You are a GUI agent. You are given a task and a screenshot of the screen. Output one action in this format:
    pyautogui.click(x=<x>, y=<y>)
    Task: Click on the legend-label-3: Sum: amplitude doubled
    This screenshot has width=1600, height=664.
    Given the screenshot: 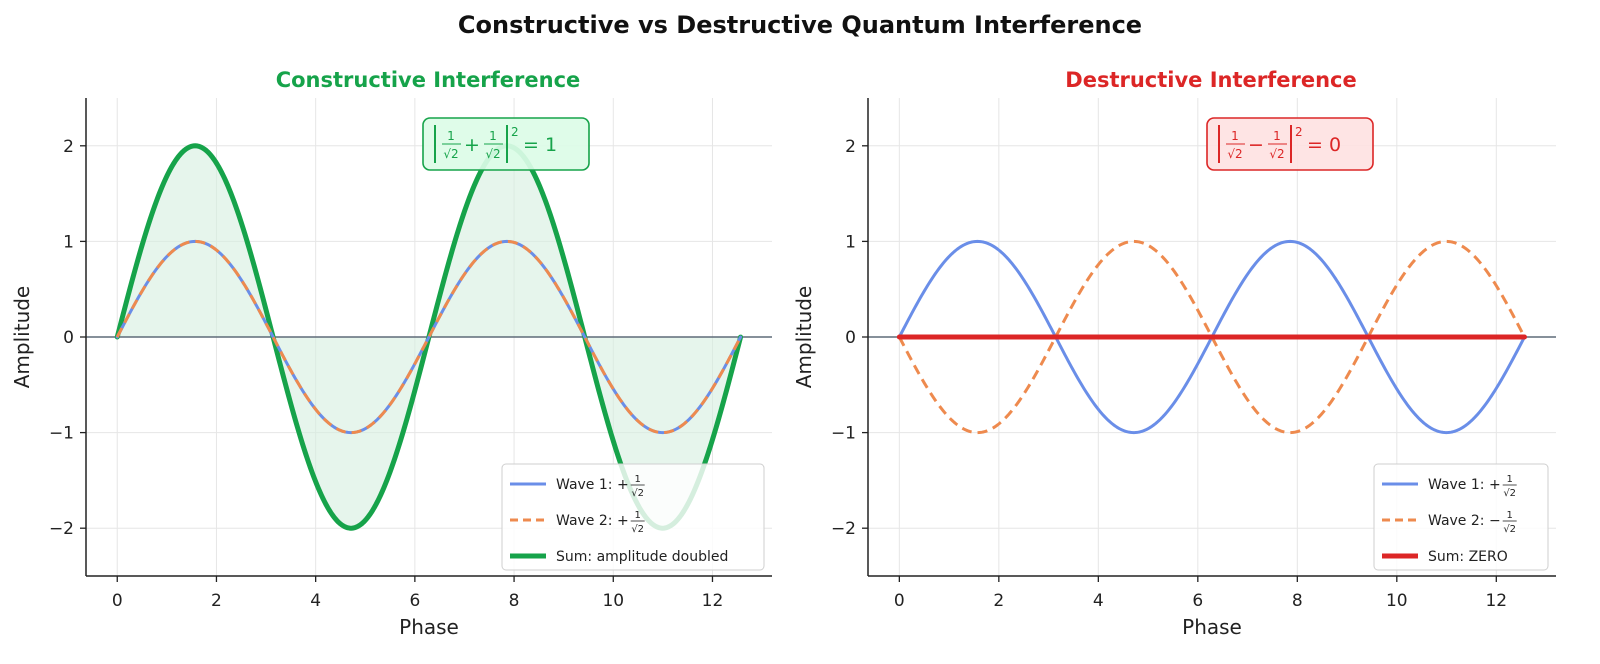 What is the action you would take?
    pyautogui.click(x=642, y=557)
    